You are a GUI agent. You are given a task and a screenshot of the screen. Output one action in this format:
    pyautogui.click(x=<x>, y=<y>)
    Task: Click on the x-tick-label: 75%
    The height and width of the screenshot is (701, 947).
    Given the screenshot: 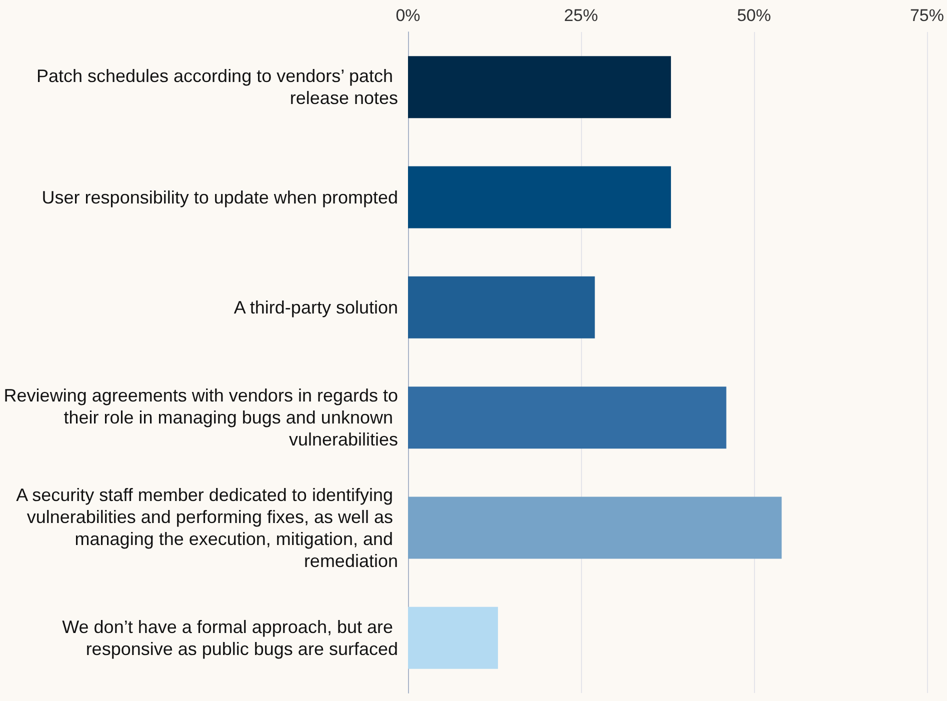 What is the action you would take?
    pyautogui.click(x=927, y=15)
    